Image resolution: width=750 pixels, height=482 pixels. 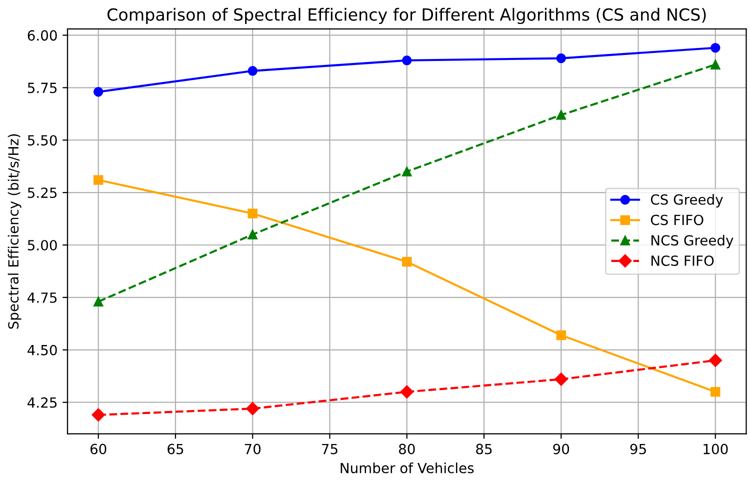 What do you see at coordinates (330, 449) in the screenshot?
I see `x-tick-label: 75` at bounding box center [330, 449].